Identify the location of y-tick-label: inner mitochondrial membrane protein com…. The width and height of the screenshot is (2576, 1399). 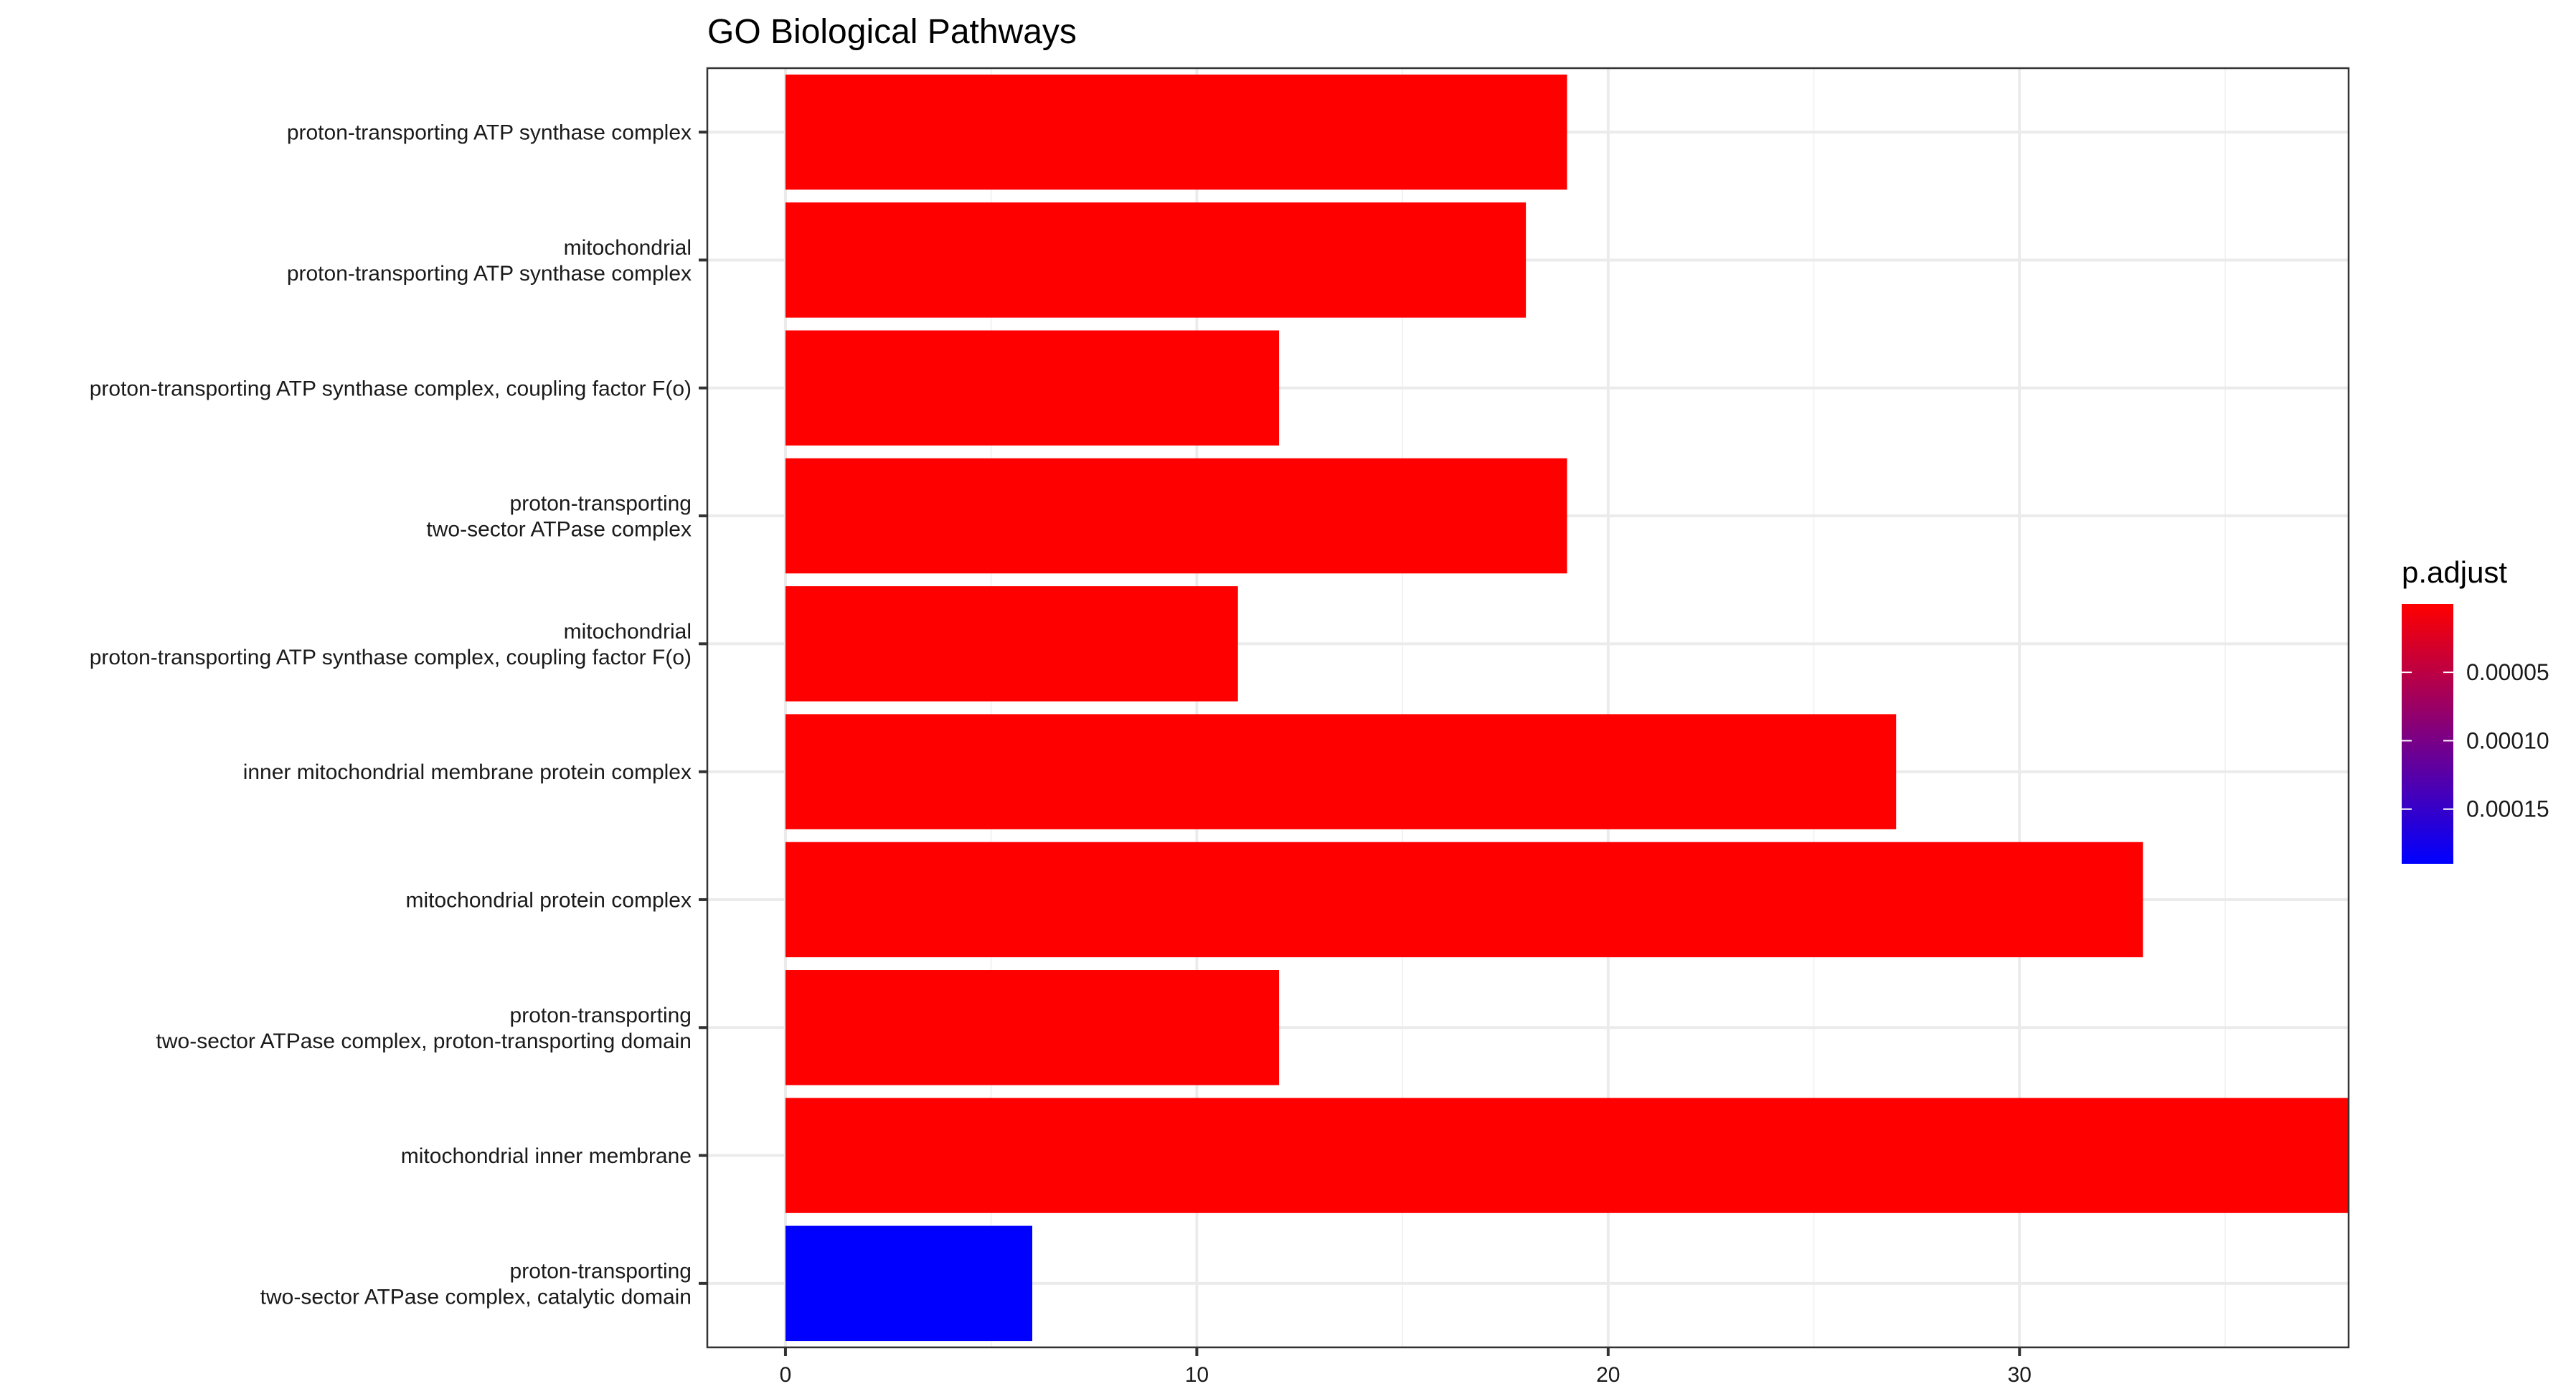
(467, 772).